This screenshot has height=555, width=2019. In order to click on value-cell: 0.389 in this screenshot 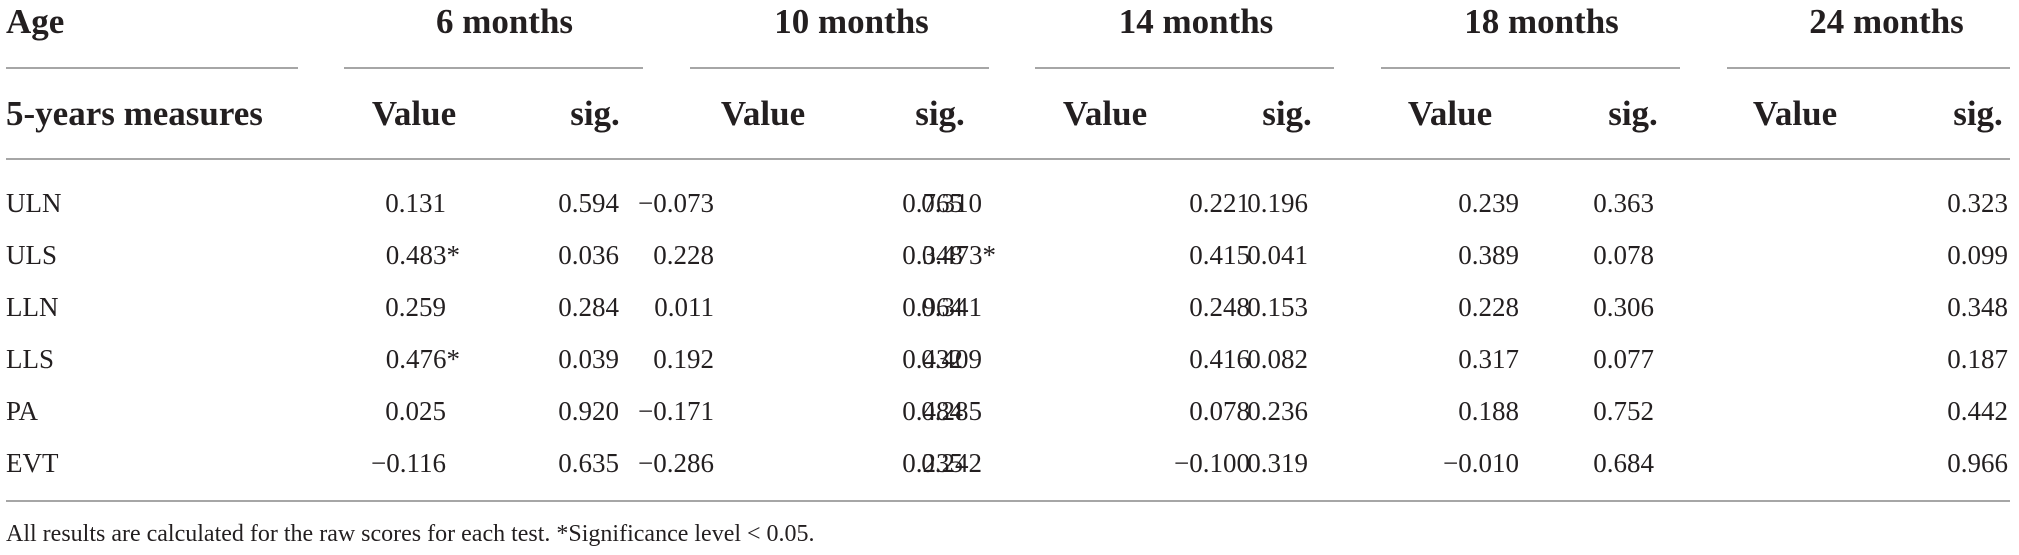, I will do `click(1488, 255)`.